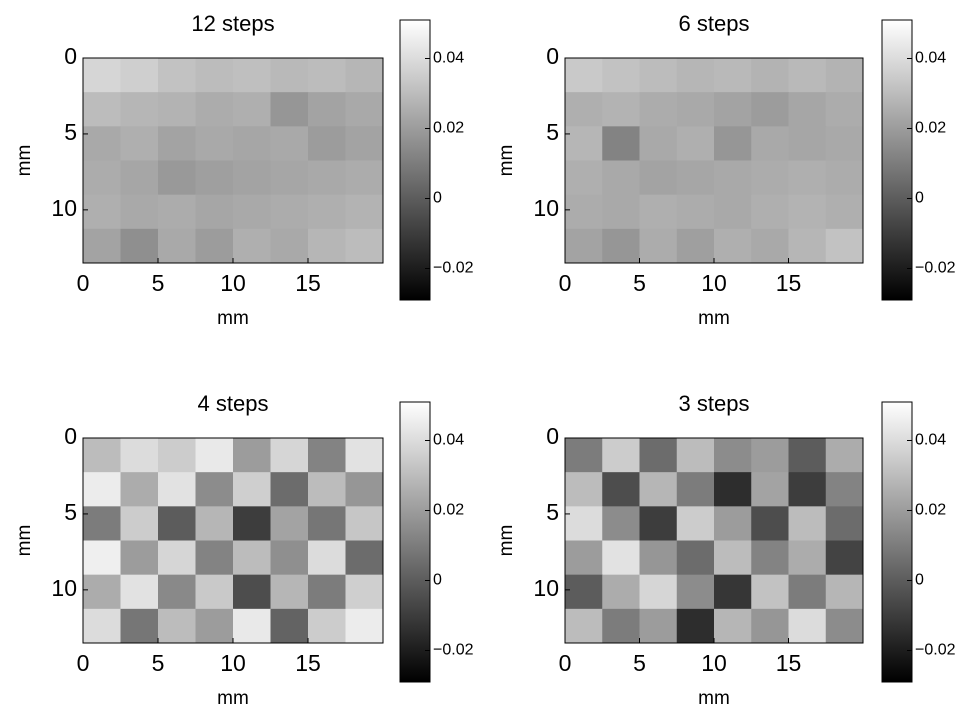 The height and width of the screenshot is (715, 976). What do you see at coordinates (897, 160) in the screenshot?
I see `colorbar` at bounding box center [897, 160].